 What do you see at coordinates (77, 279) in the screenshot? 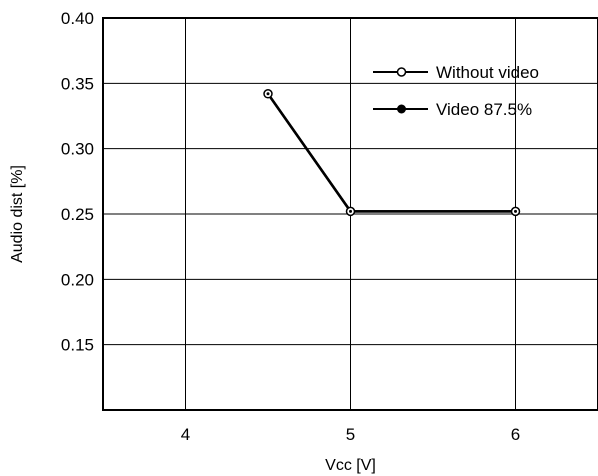
I see `y-tick-label: 0.20` at bounding box center [77, 279].